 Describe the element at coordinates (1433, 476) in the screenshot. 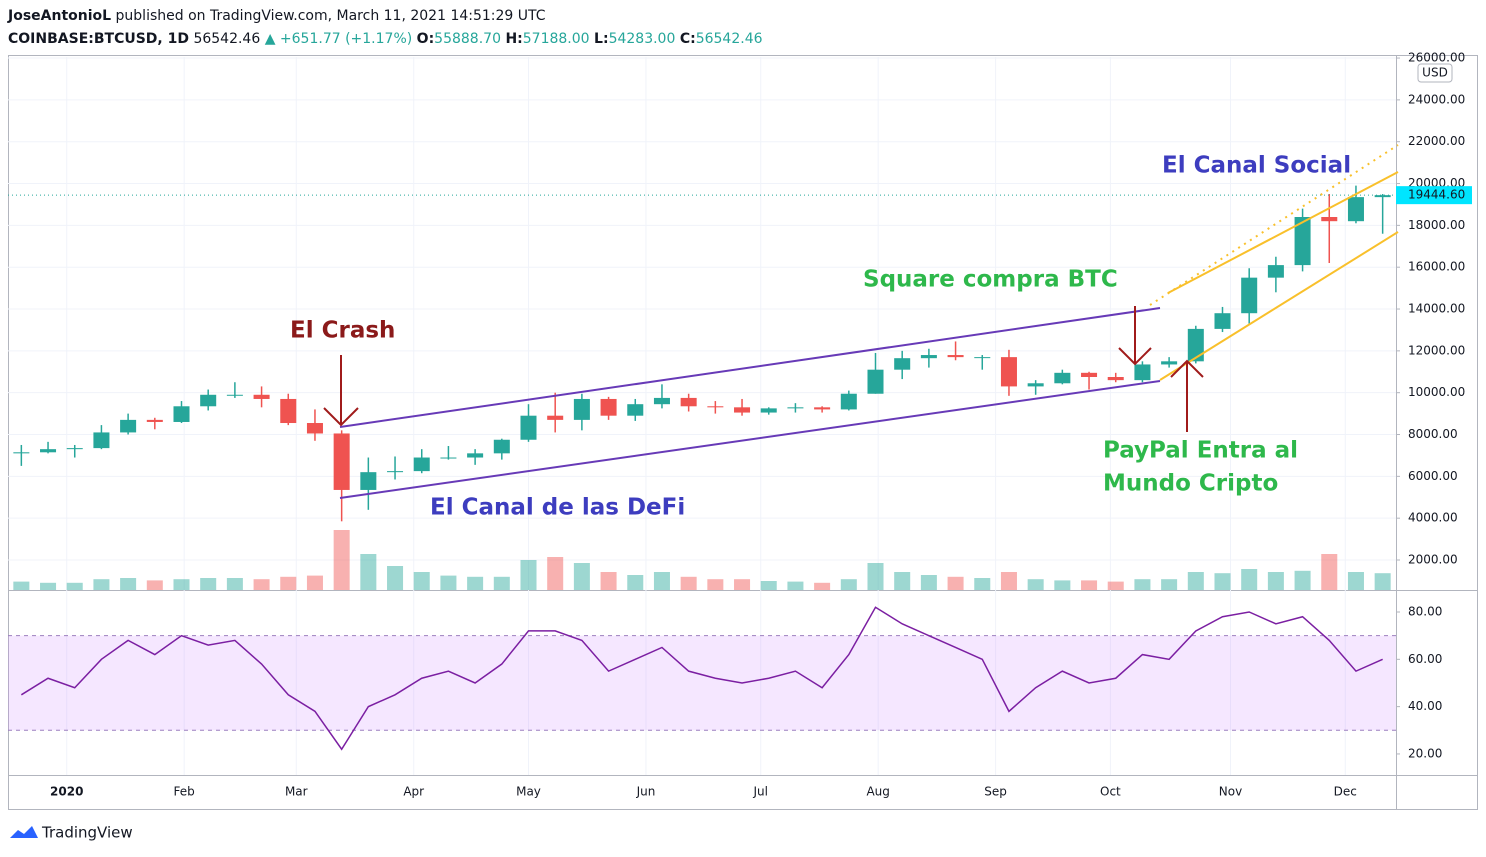

I see `y-tick-label: 6000.00` at that location.